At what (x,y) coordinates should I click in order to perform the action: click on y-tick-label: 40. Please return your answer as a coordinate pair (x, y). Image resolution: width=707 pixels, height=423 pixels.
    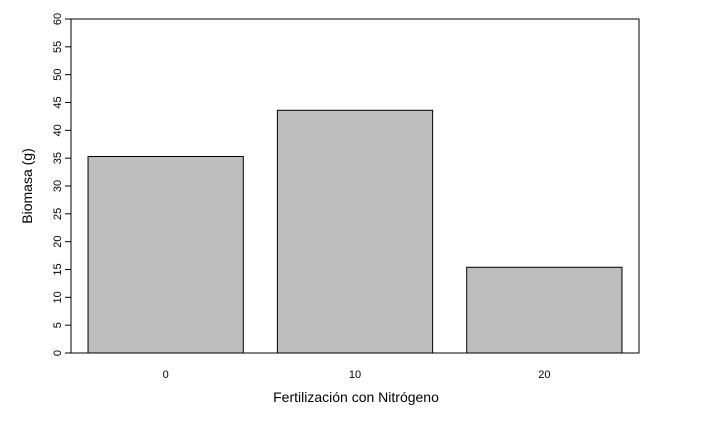
    Looking at the image, I should click on (58, 130).